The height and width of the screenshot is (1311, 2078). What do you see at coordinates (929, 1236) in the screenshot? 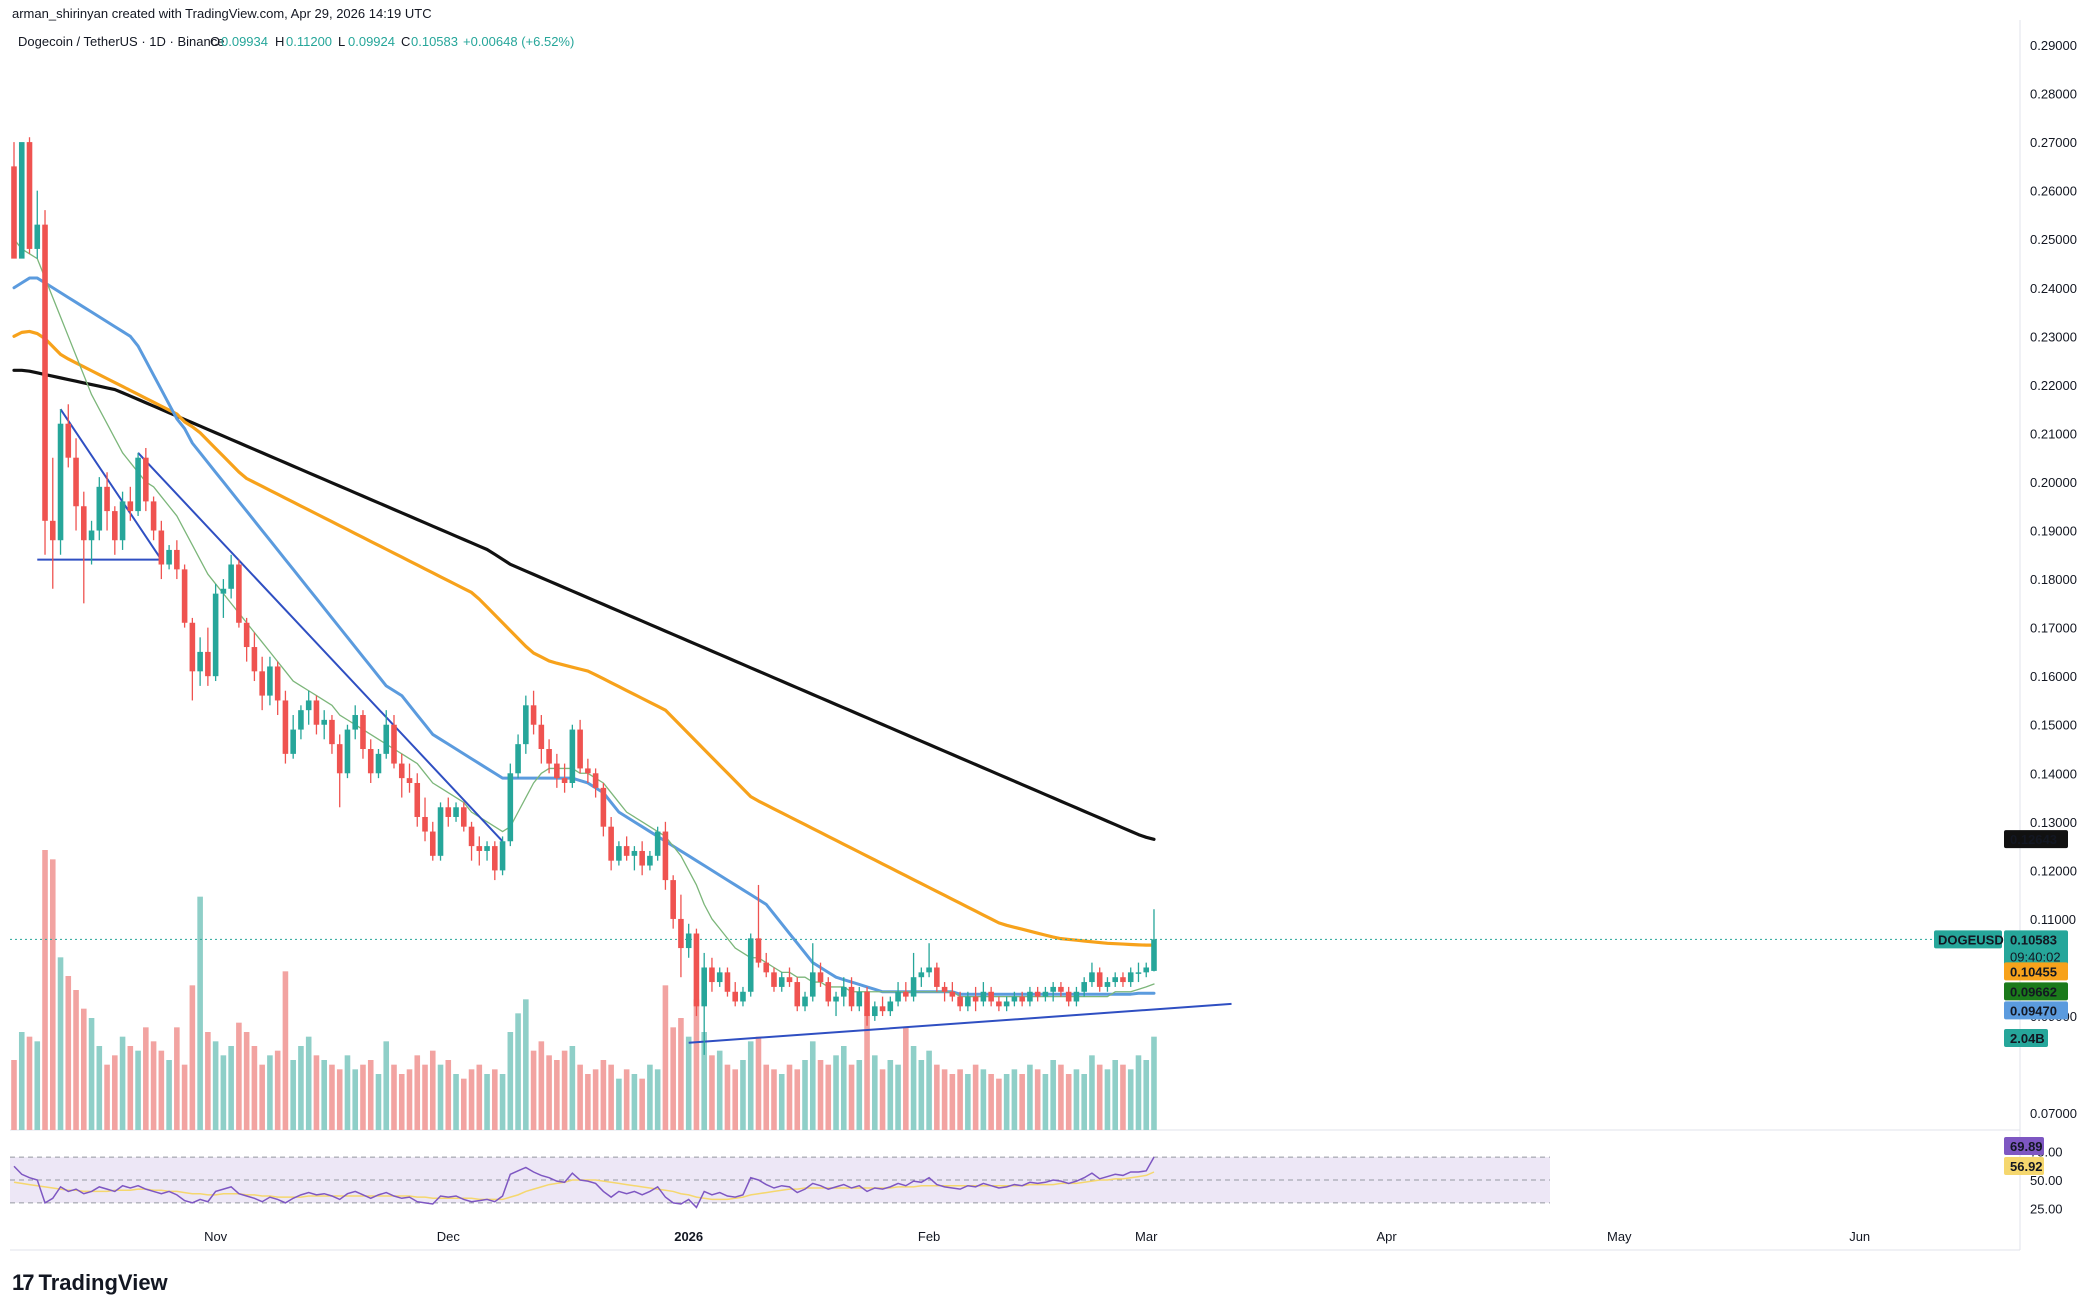
I see `x-tick-label: Feb` at bounding box center [929, 1236].